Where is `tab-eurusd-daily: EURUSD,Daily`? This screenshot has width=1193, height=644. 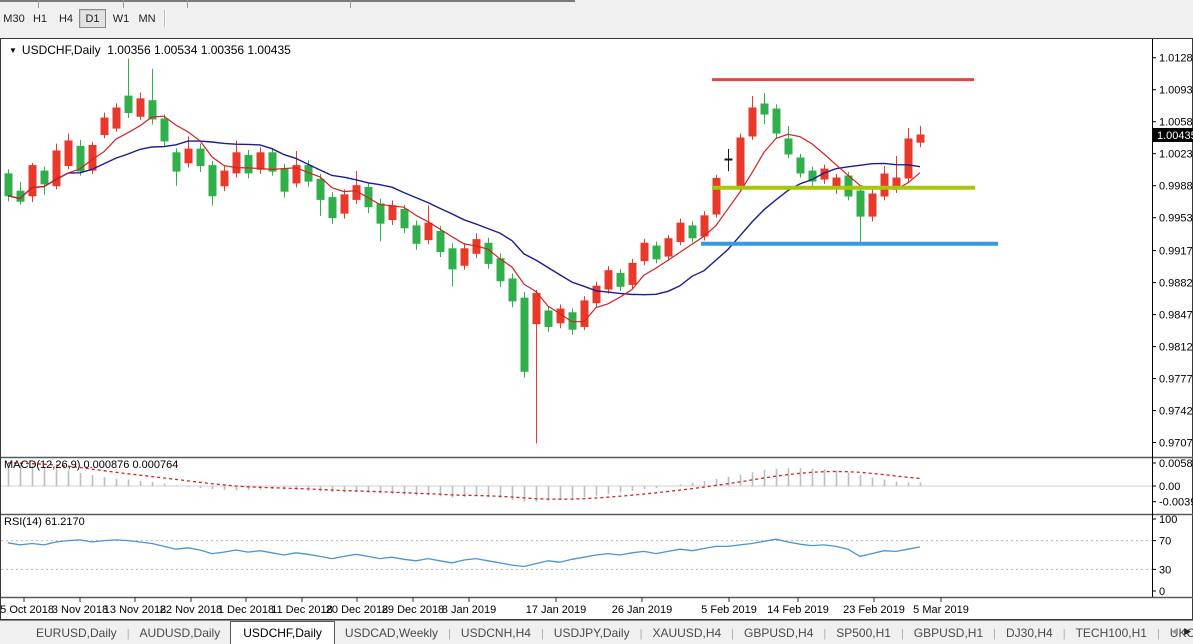
tab-eurusd-daily: EURUSD,Daily is located at coordinates (76, 633).